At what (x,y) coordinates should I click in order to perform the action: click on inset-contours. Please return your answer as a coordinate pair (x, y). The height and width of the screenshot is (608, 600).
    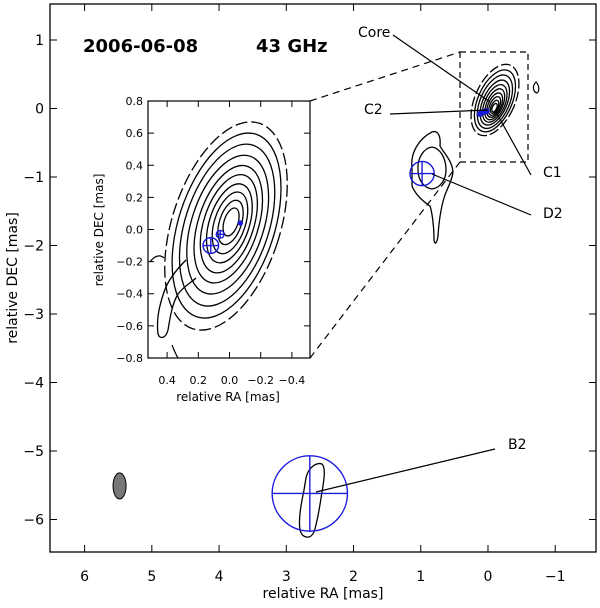
    Looking at the image, I should click on (218, 239).